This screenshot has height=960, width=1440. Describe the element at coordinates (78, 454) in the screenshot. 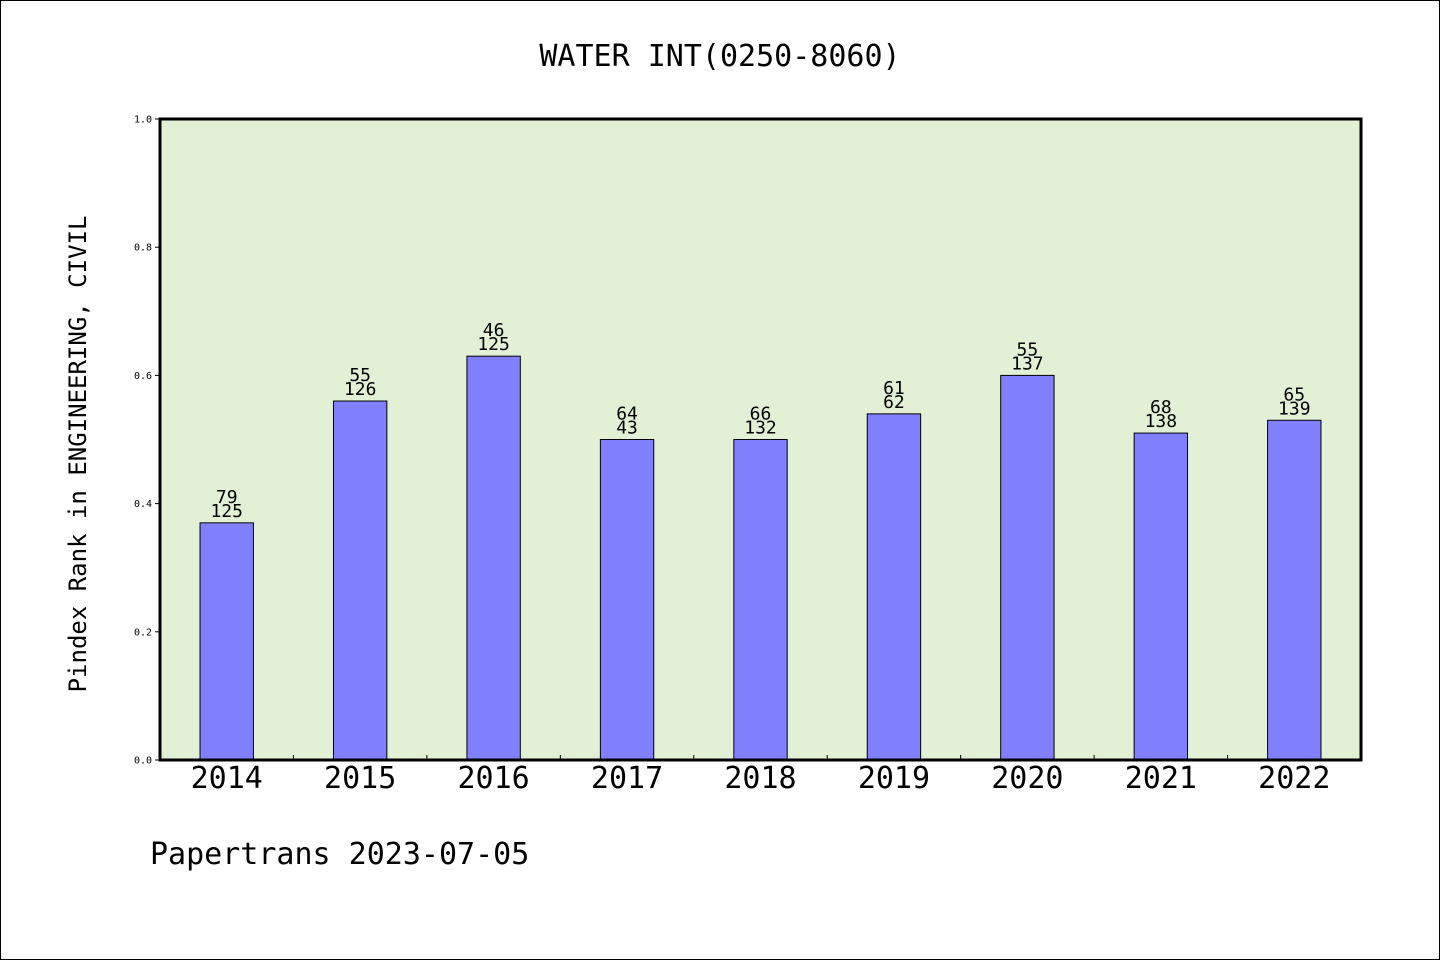

I see `y-axis-label: Pindex Rank in ENGINEERING, CIVIL` at that location.